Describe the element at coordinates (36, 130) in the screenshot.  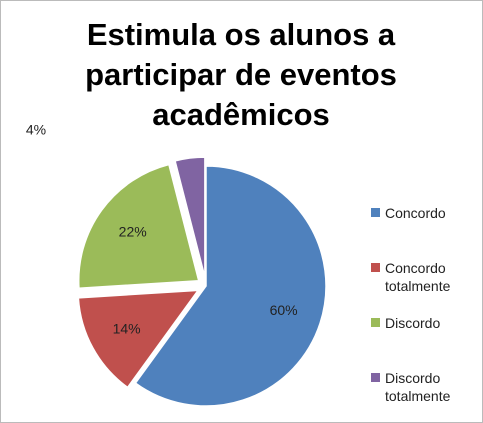
I see `data-label: 4%` at that location.